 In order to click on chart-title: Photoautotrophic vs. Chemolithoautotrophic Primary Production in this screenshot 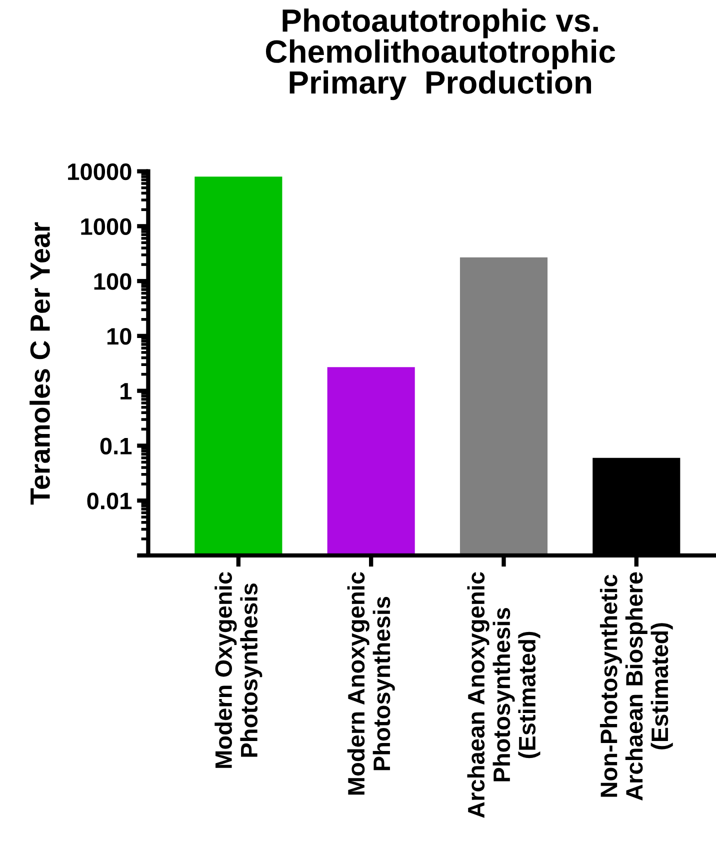, I will do `click(441, 54)`.